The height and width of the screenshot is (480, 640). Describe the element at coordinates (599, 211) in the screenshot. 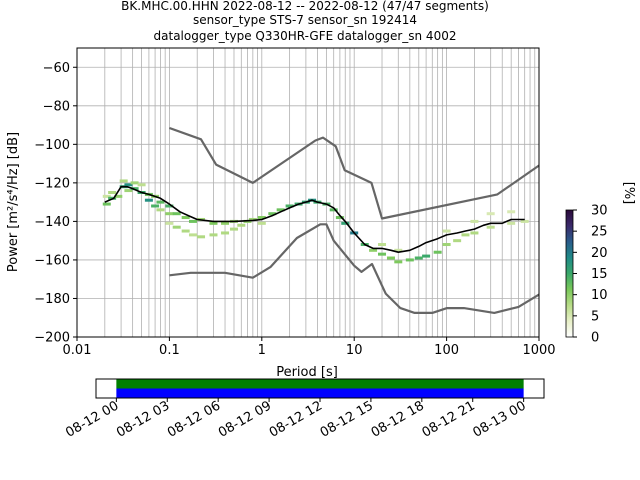

I see `colorbar-tick-label: 30` at that location.